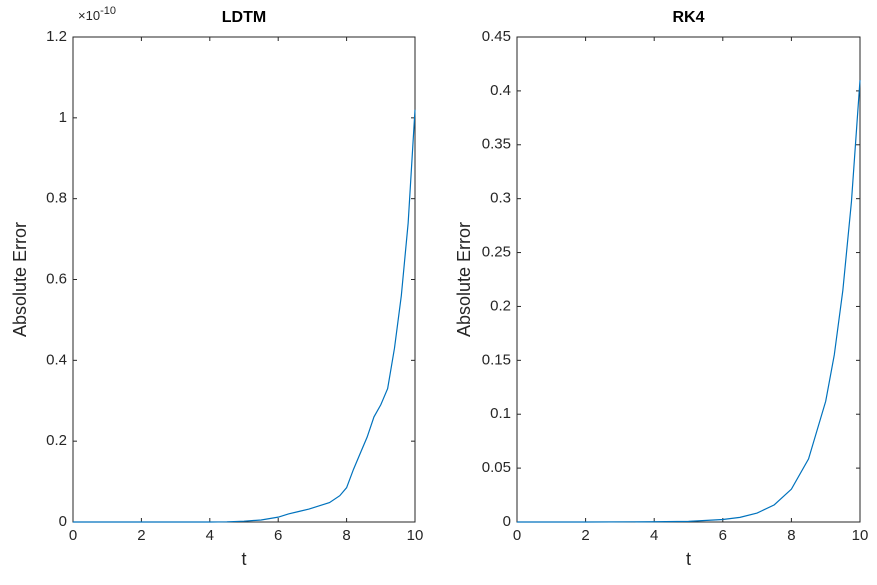  I want to click on y-multiplier: ×10⁻¹⁰, so click(97, 14).